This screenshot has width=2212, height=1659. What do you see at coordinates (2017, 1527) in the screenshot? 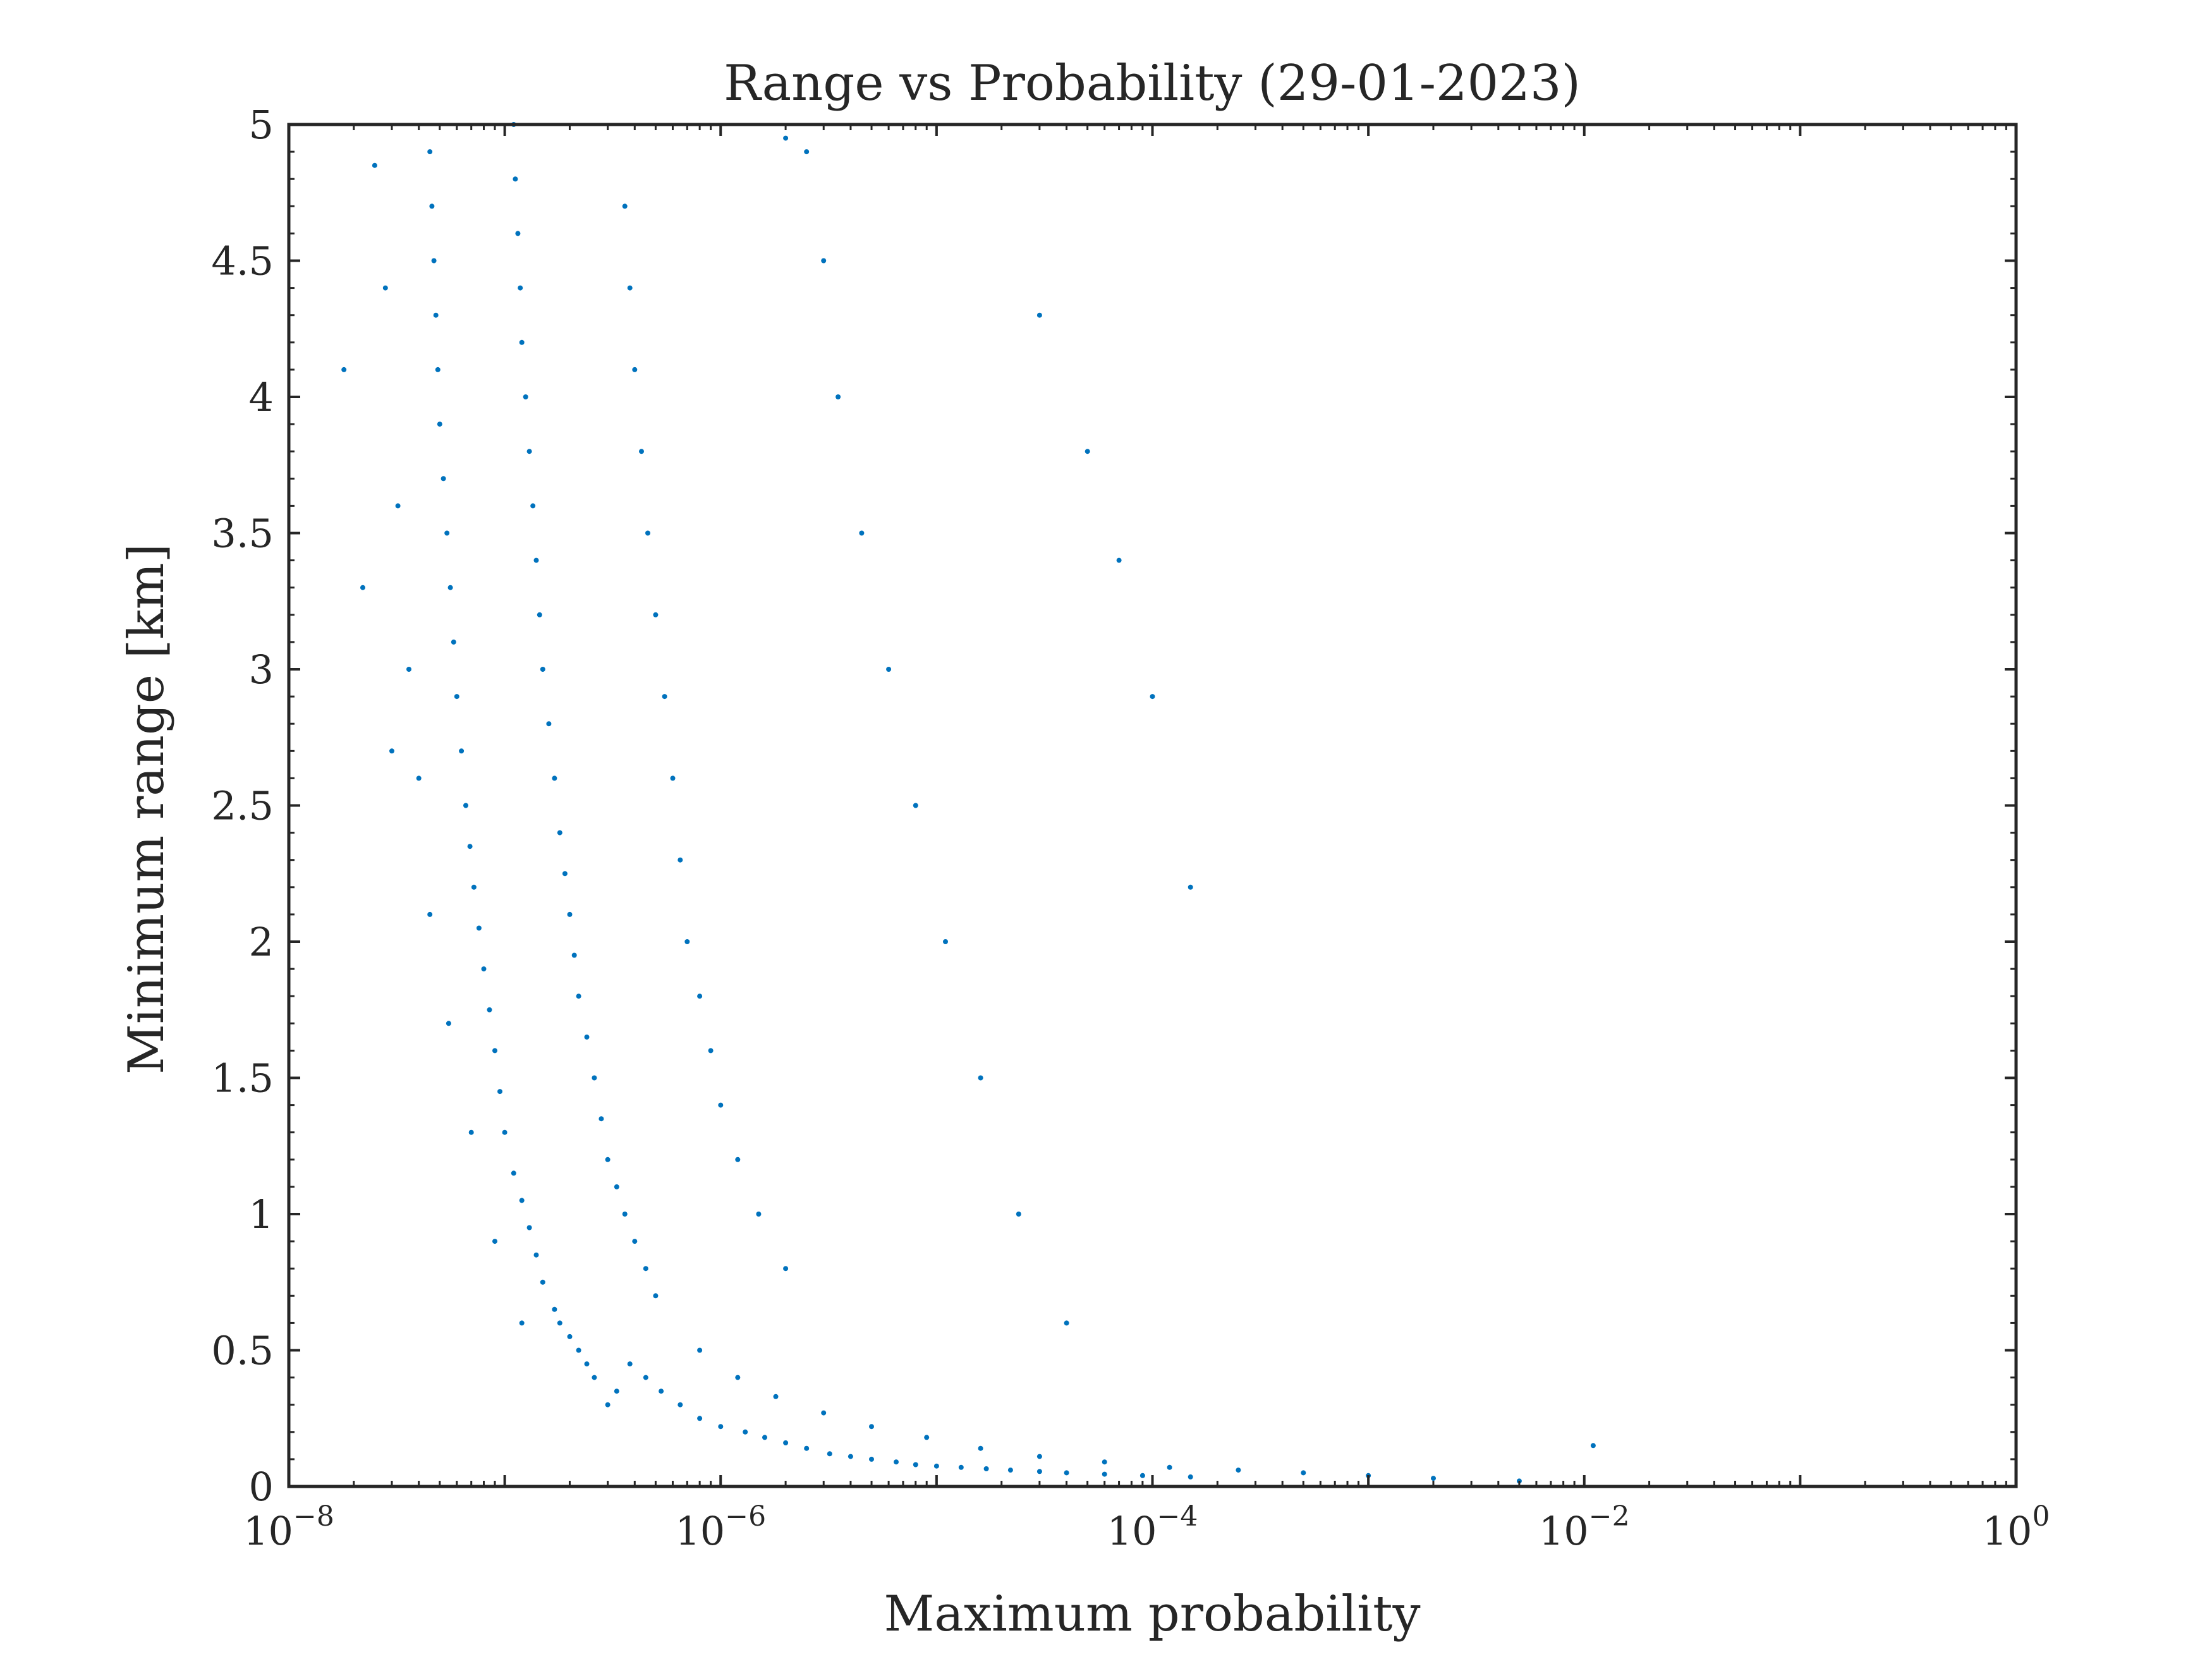
I see `x-tick-label: 10⁰` at bounding box center [2017, 1527].